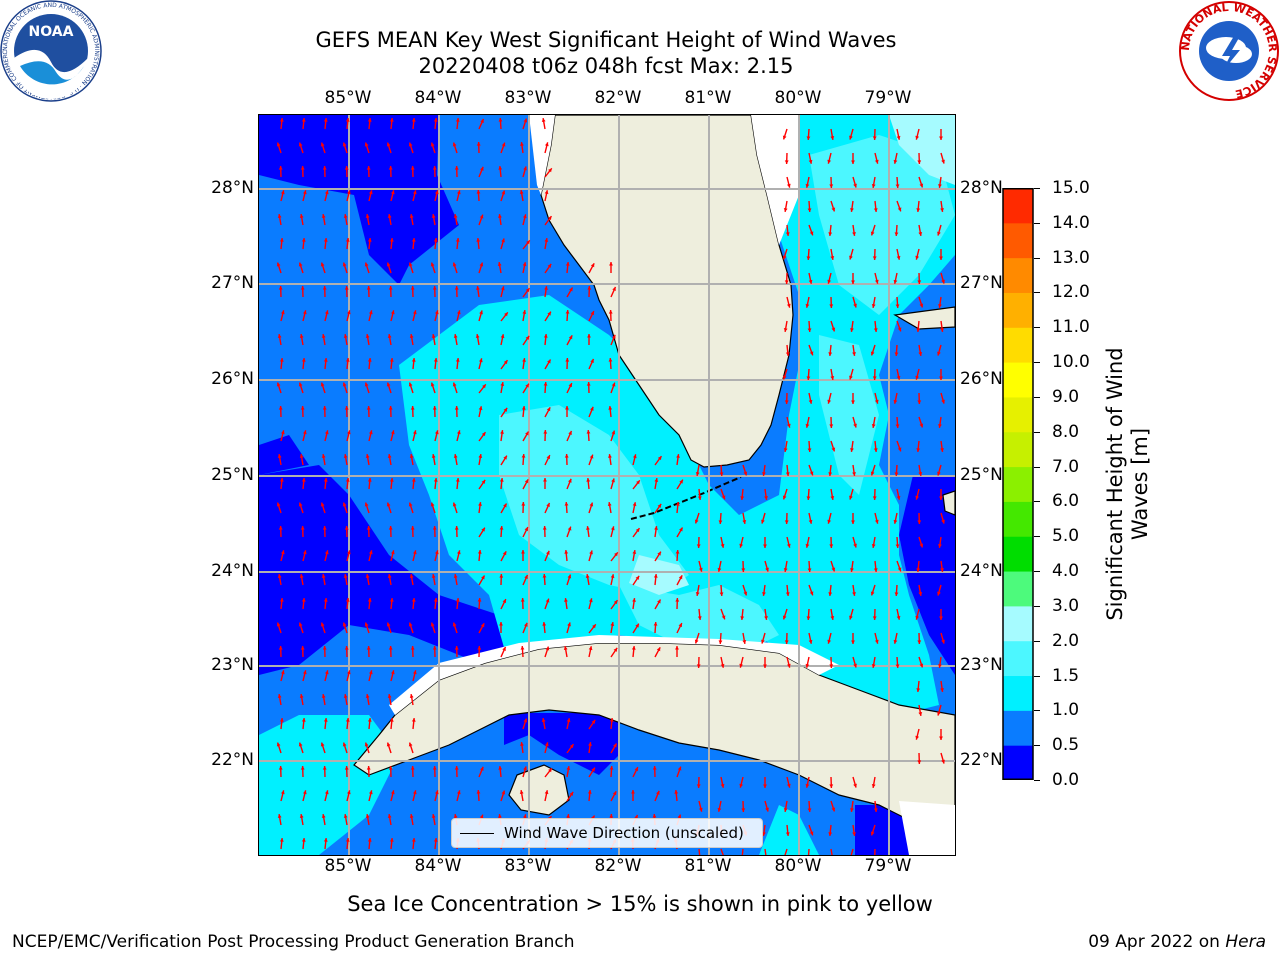  What do you see at coordinates (798, 98) in the screenshot?
I see `lon-label-top: 80°W` at bounding box center [798, 98].